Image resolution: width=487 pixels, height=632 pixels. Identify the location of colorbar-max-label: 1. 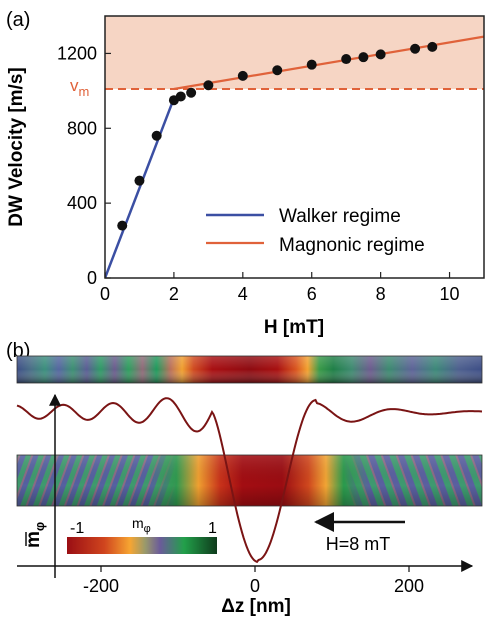
(212, 528).